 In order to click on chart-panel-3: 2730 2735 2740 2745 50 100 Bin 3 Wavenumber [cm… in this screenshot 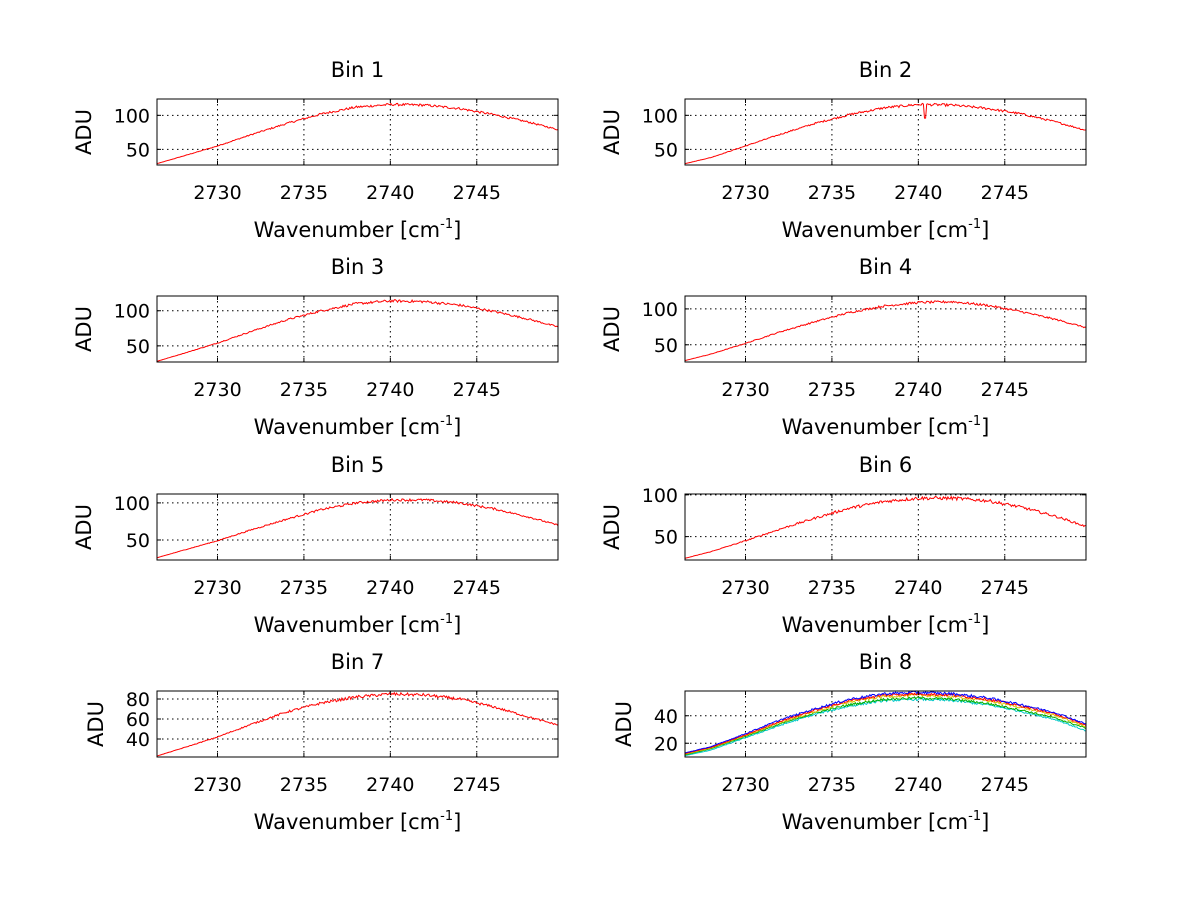, I will do `click(315, 347)`.